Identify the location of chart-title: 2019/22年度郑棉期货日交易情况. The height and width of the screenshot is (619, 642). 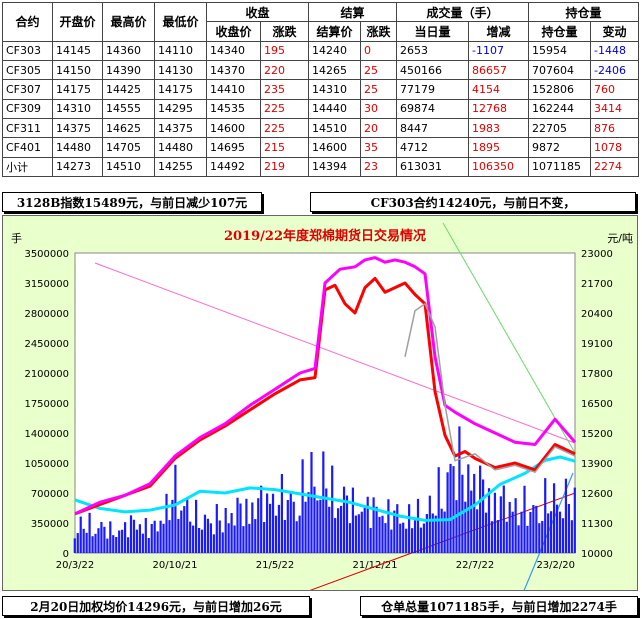
(325, 236).